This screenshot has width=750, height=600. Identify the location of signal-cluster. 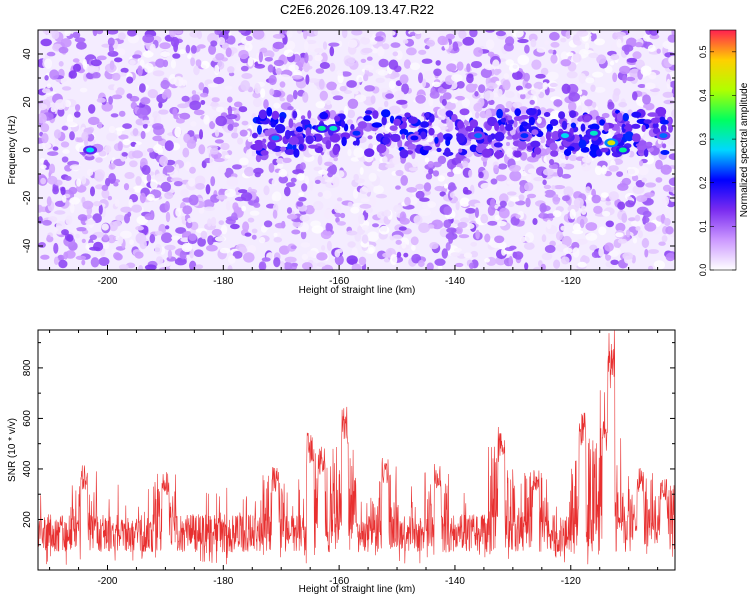
(593, 133).